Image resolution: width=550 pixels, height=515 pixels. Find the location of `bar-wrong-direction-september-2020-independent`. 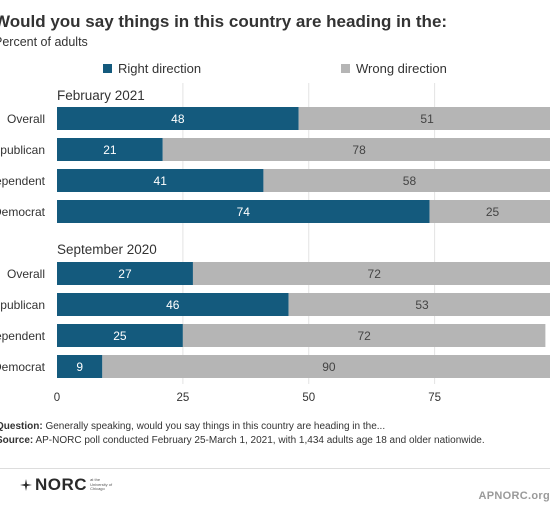

bar-wrong-direction-september-2020-independent is located at coordinates (364, 335).